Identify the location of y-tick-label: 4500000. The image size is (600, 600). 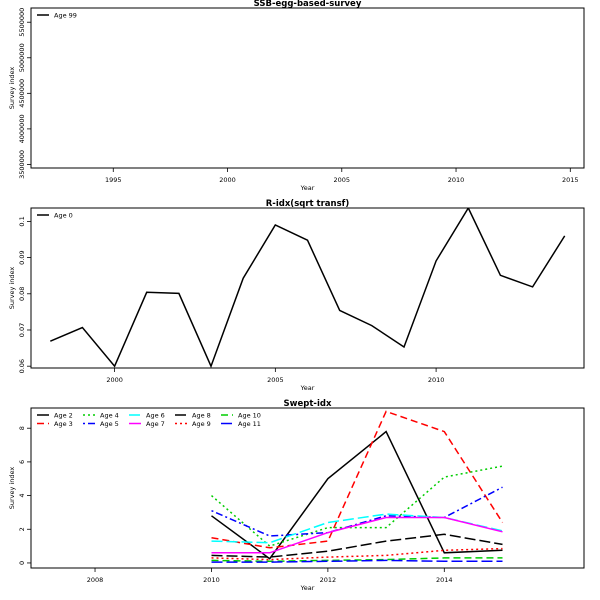
(22, 93).